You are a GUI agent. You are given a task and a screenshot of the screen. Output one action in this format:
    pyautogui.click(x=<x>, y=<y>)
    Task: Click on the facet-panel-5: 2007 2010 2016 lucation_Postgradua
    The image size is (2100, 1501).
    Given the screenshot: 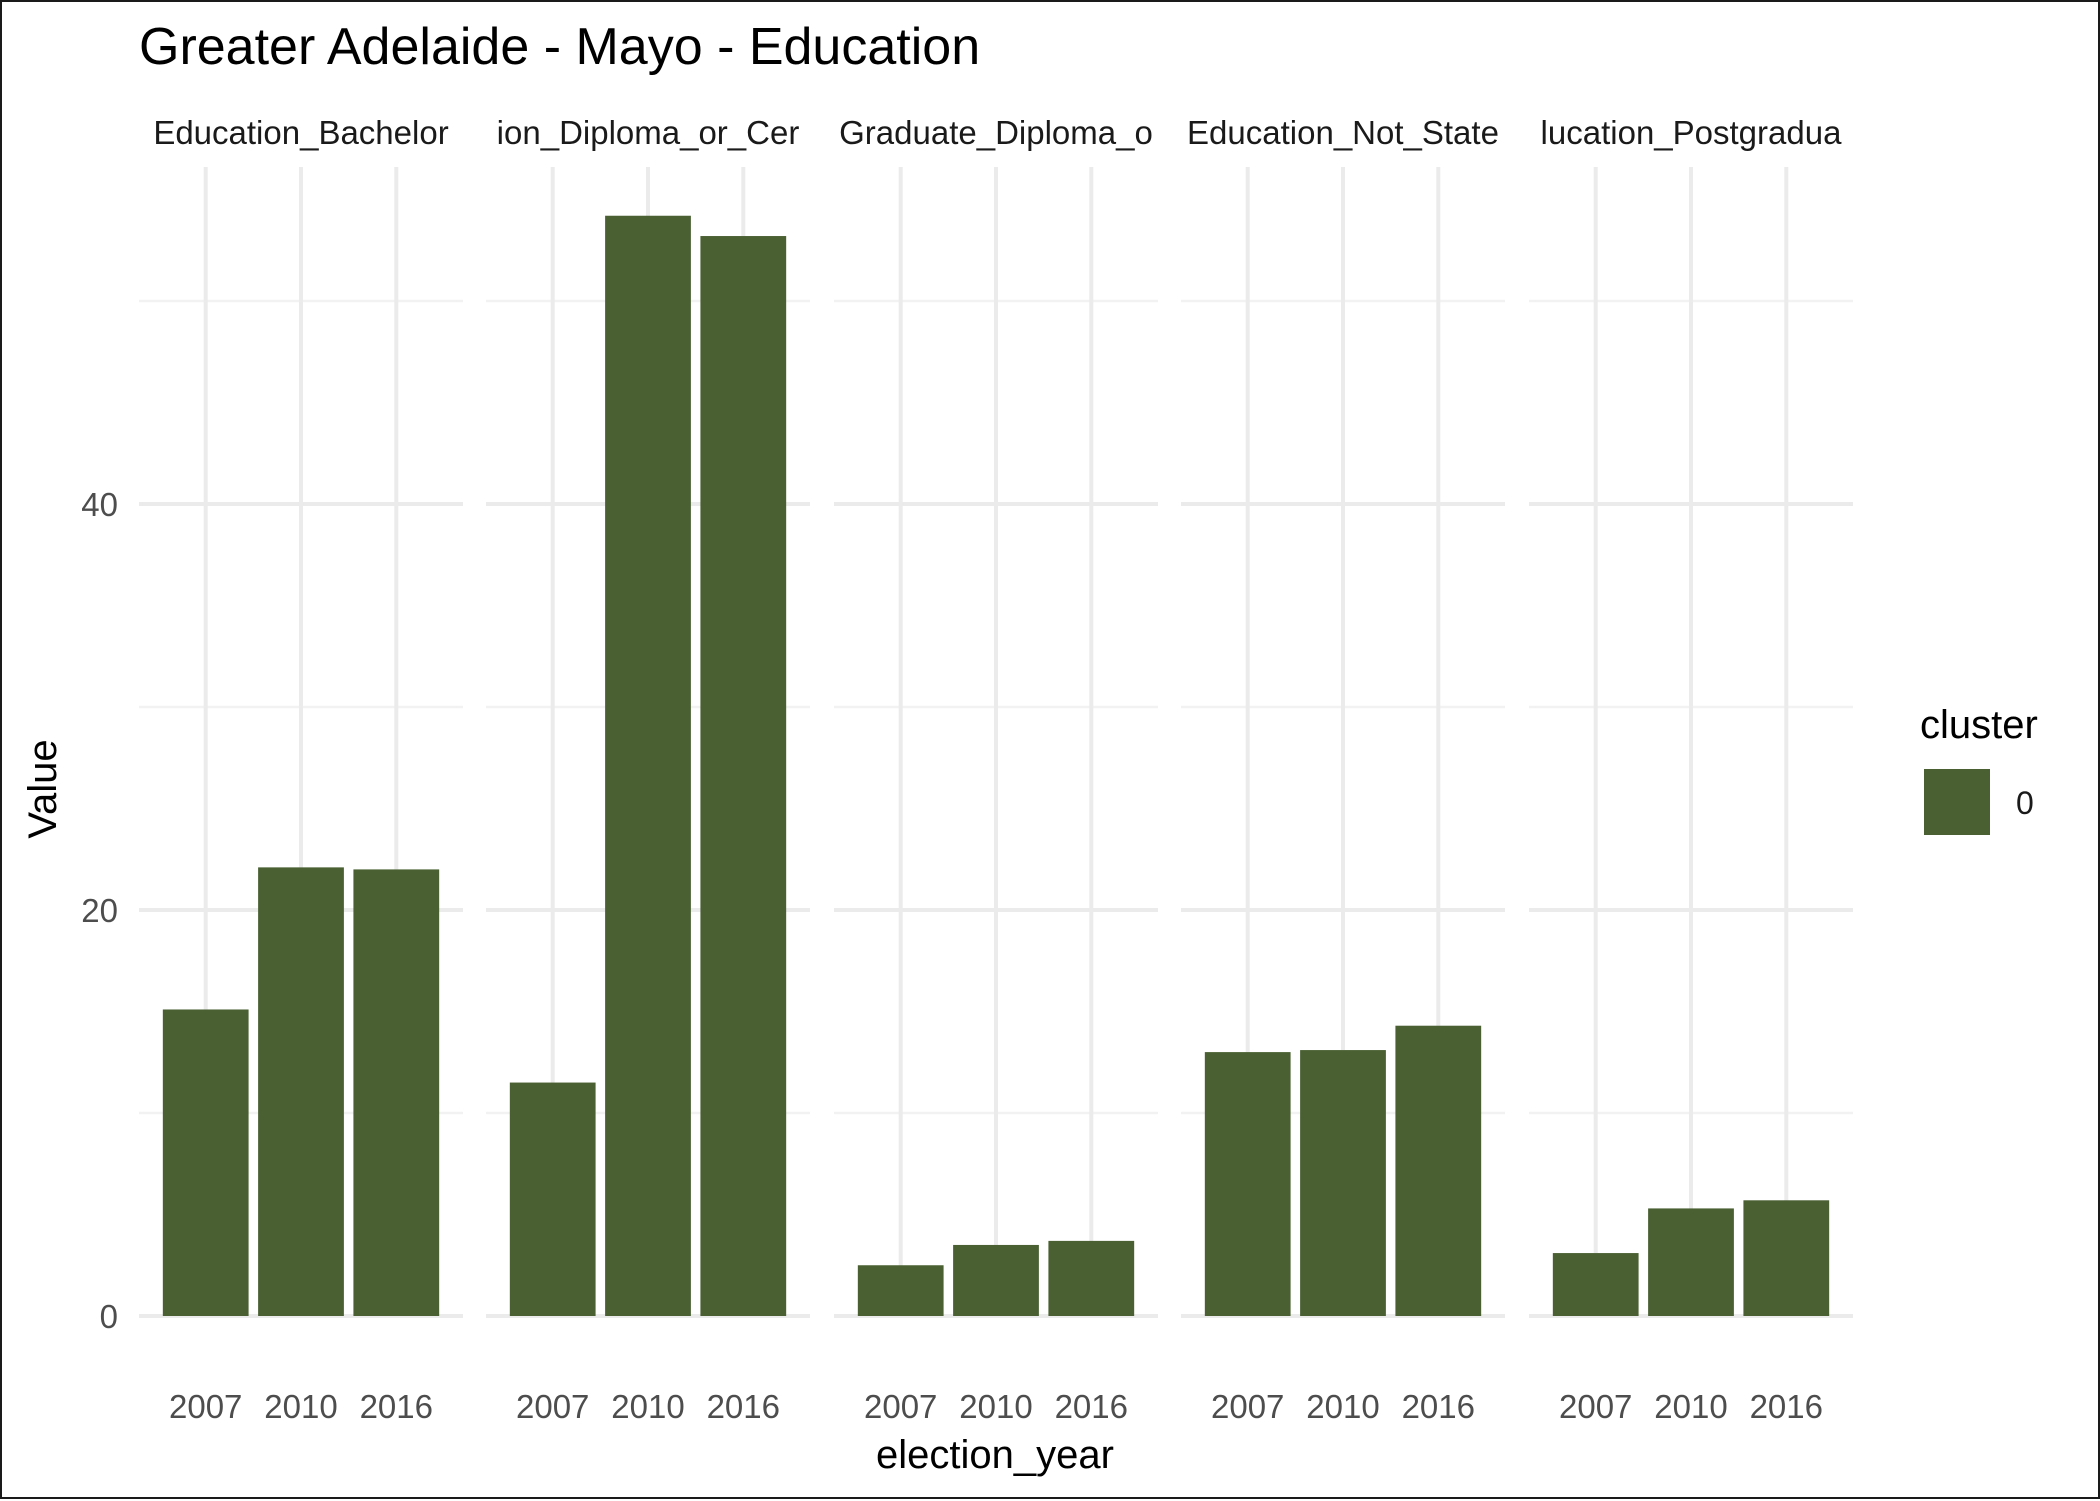 What is the action you would take?
    pyautogui.click(x=1691, y=769)
    